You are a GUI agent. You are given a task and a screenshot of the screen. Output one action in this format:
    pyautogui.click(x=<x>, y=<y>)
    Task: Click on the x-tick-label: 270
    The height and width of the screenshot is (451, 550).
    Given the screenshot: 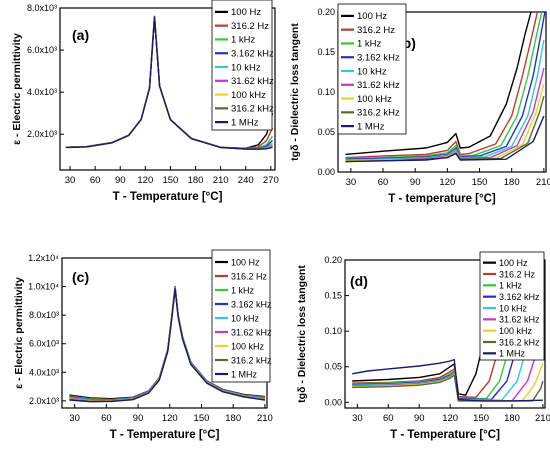 What is the action you would take?
    pyautogui.click(x=271, y=180)
    